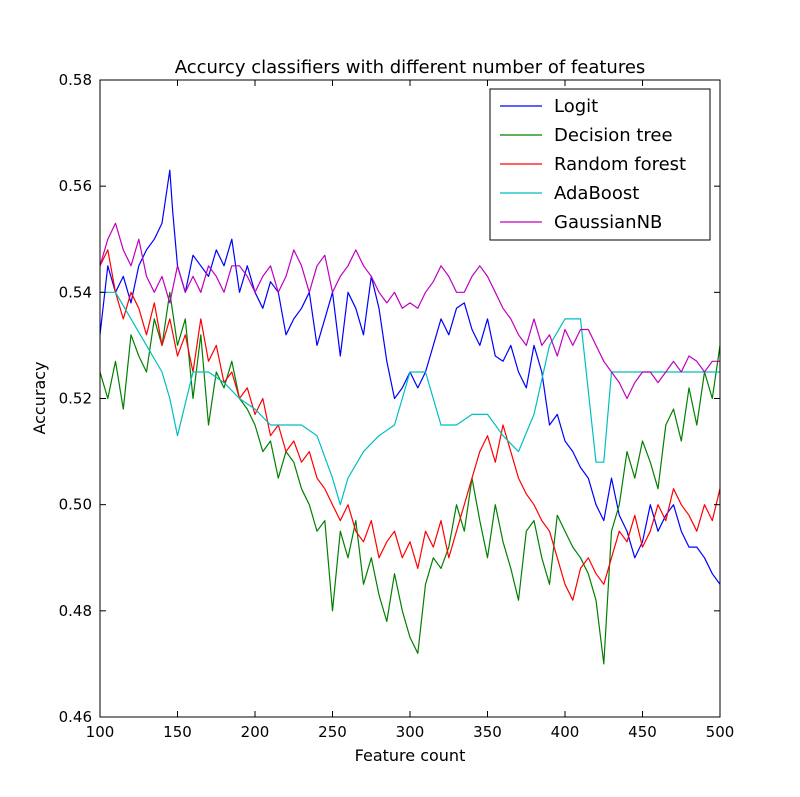  What do you see at coordinates (177, 732) in the screenshot?
I see `x-tick-label: 150` at bounding box center [177, 732].